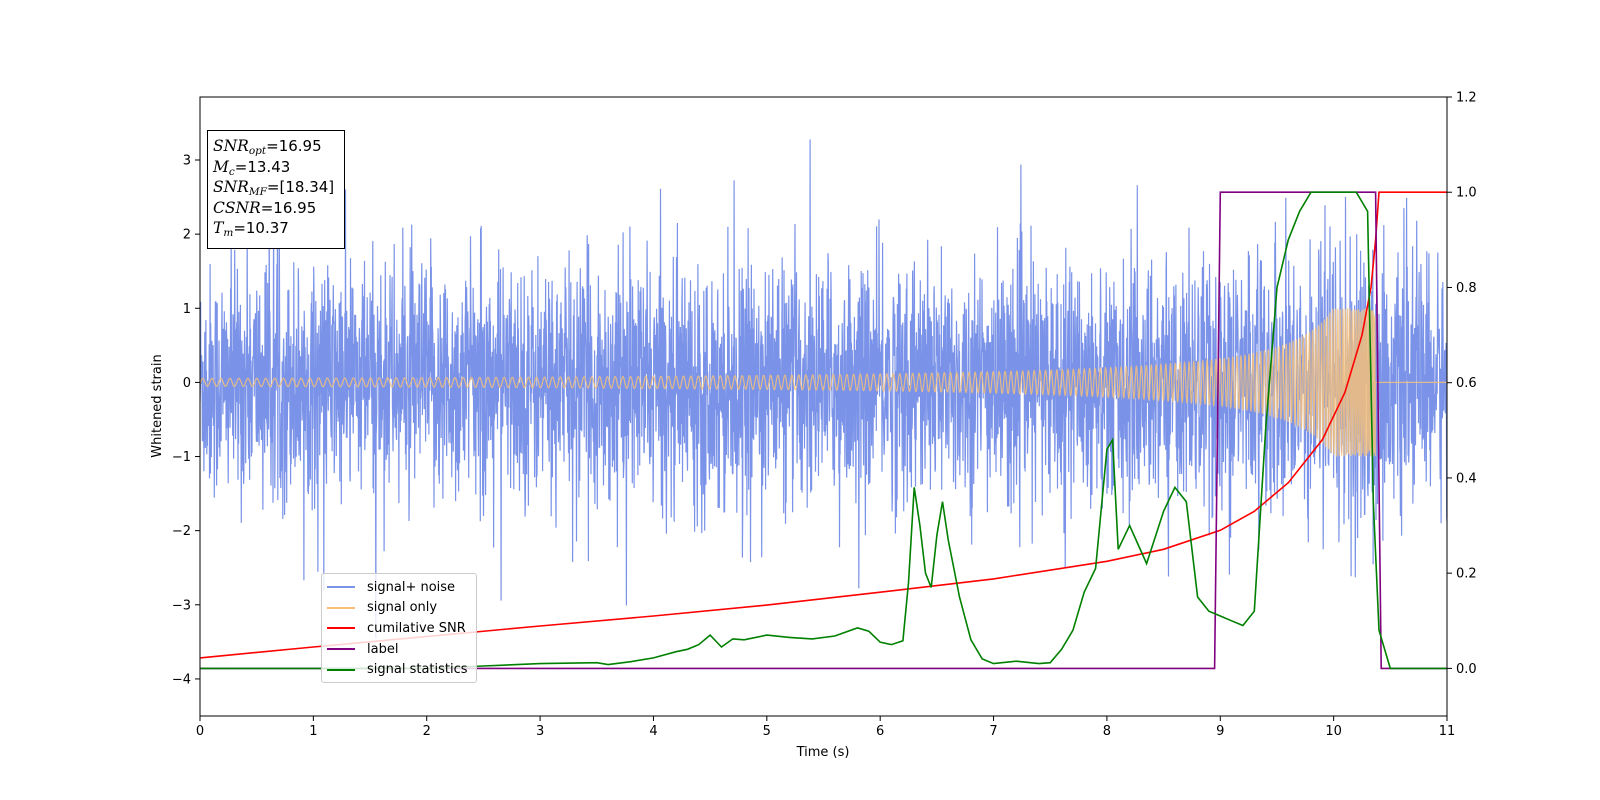  I want to click on annotation-snr-opt: SNRopt=16.95, so click(267, 147).